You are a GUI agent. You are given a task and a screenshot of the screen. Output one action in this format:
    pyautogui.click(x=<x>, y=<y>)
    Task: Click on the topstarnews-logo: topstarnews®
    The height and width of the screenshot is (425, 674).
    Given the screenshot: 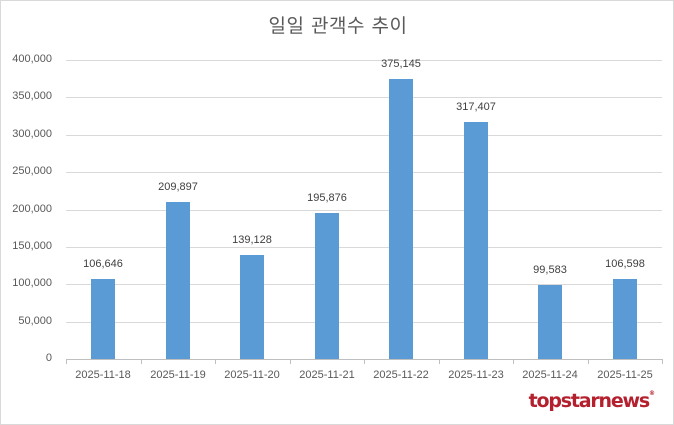 What is the action you would take?
    pyautogui.click(x=592, y=401)
    